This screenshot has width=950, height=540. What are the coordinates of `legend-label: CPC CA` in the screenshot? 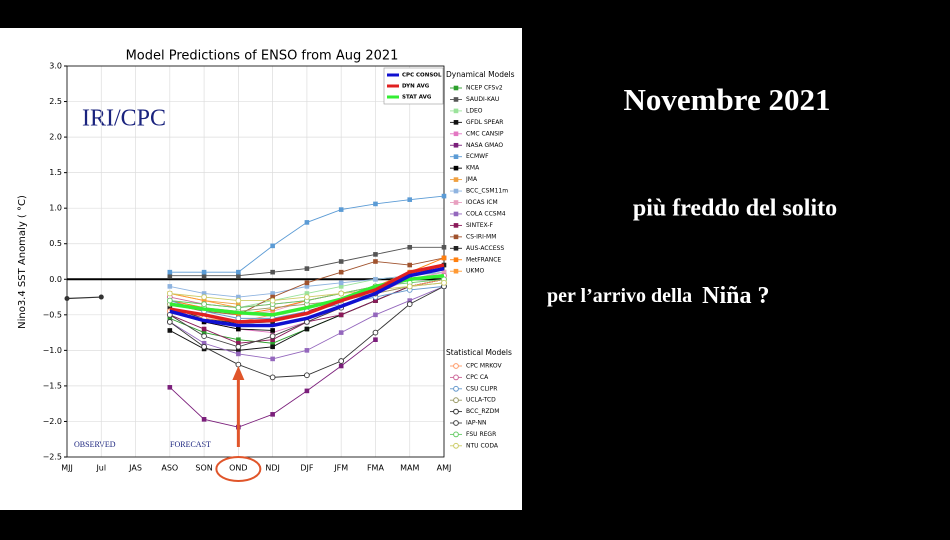 It's located at (477, 377).